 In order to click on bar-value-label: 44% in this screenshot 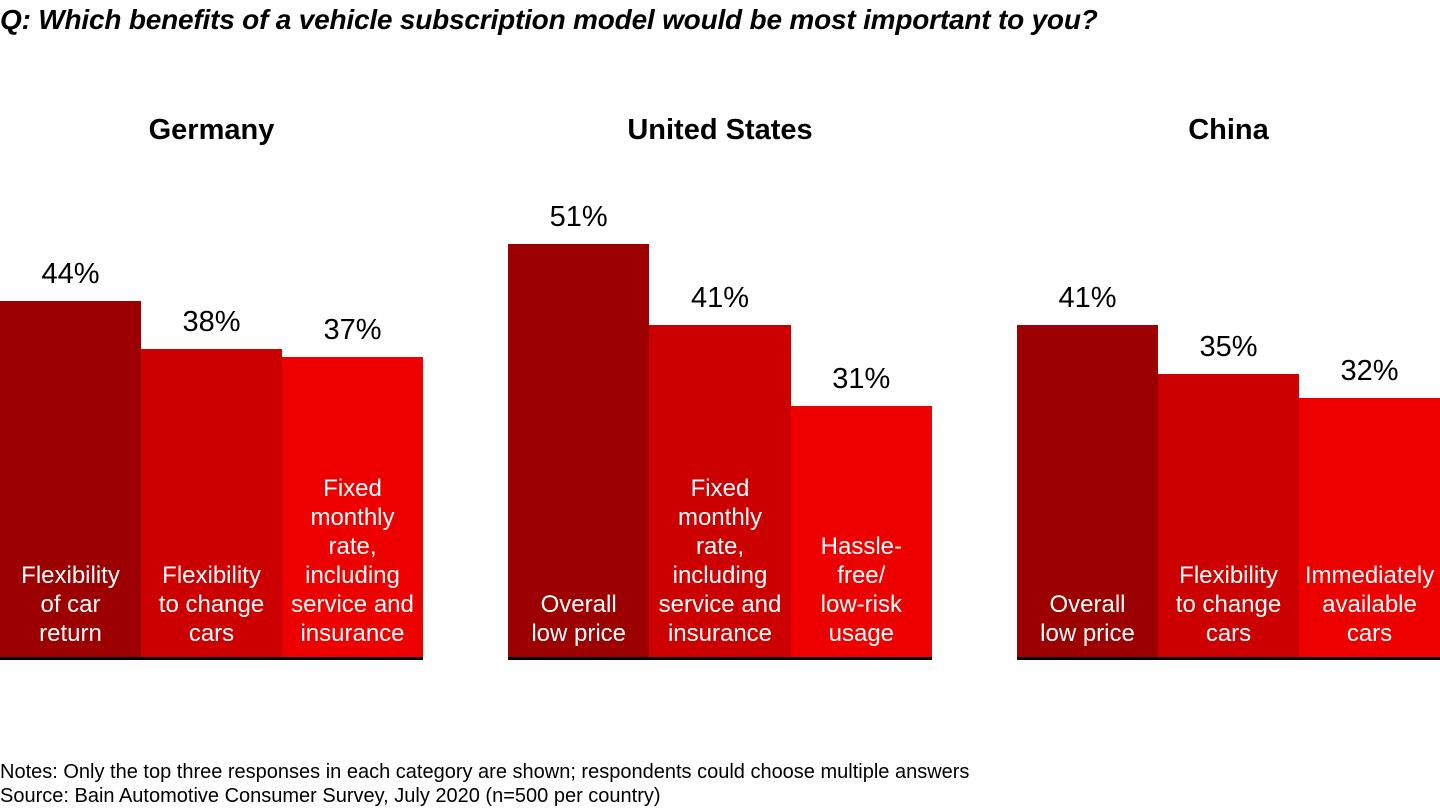, I will do `click(70, 273)`.